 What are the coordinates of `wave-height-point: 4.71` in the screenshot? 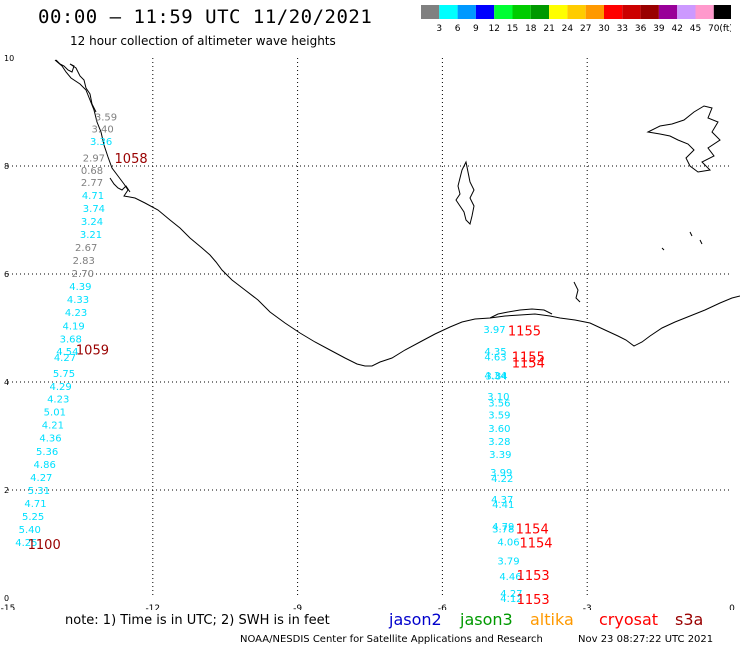 It's located at (35, 504).